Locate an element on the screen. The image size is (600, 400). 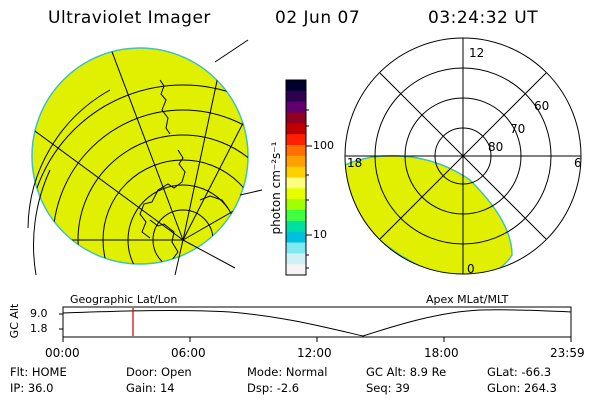
colorbar is located at coordinates (298, 177).